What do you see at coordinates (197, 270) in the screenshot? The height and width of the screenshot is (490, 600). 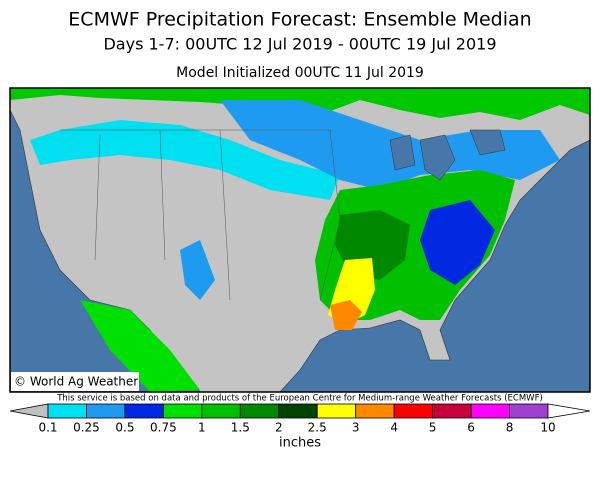 I see `precip-southwest` at bounding box center [197, 270].